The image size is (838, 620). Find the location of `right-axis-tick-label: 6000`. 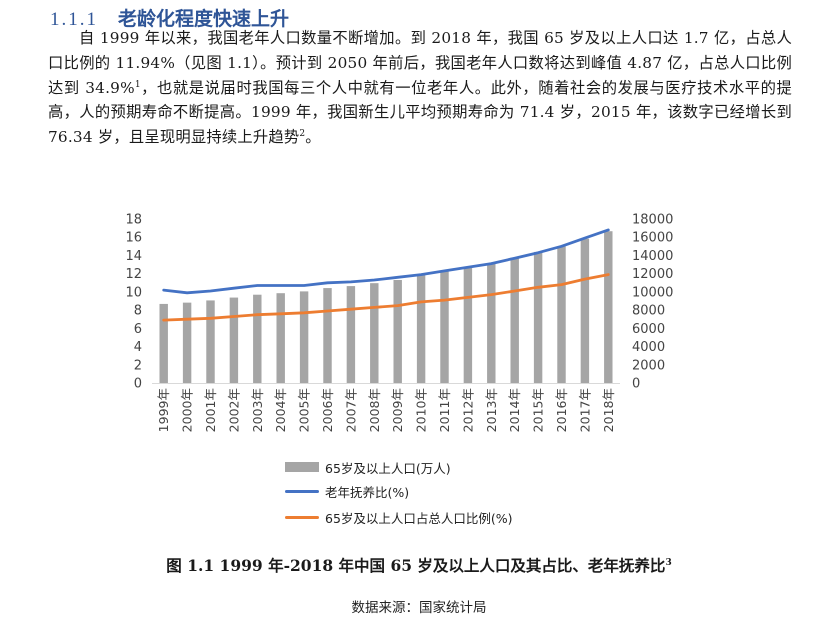

right-axis-tick-label: 6000 is located at coordinates (648, 329).